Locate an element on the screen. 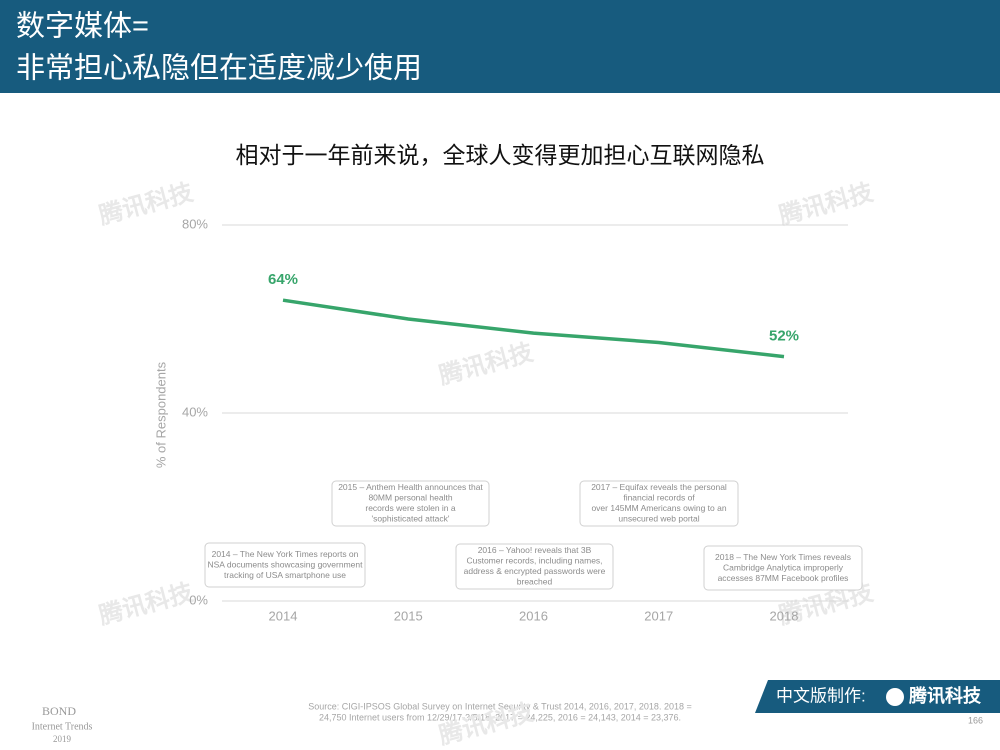 Image resolution: width=1000 pixels, height=750 pixels. annotation-text: financial records of is located at coordinates (659, 498).